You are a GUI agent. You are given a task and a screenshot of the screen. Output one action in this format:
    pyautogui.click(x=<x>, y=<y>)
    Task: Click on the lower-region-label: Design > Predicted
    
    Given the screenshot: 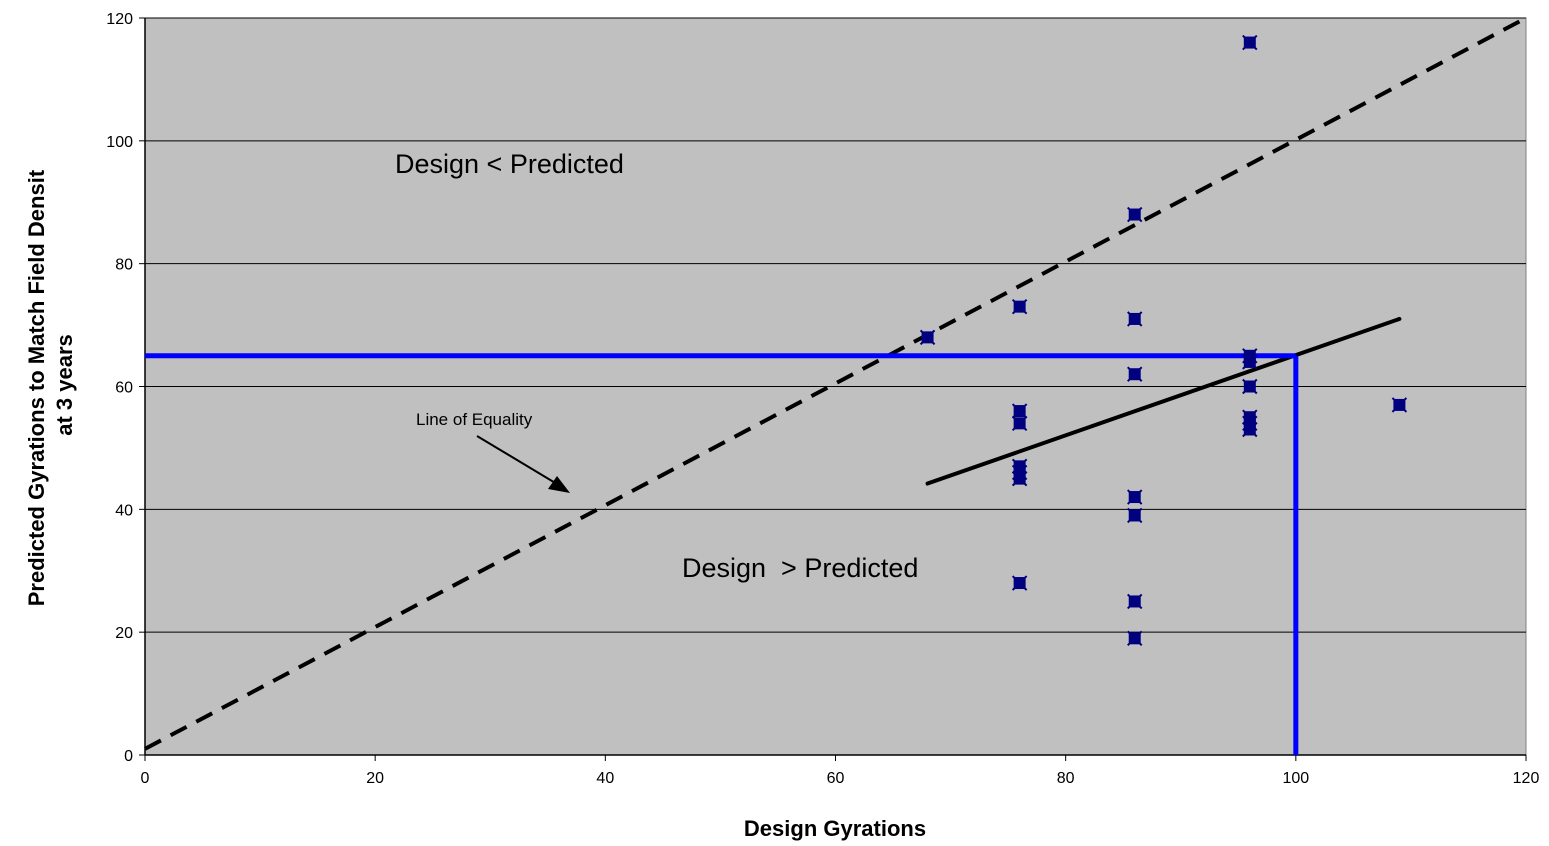 What is the action you would take?
    pyautogui.click(x=800, y=568)
    